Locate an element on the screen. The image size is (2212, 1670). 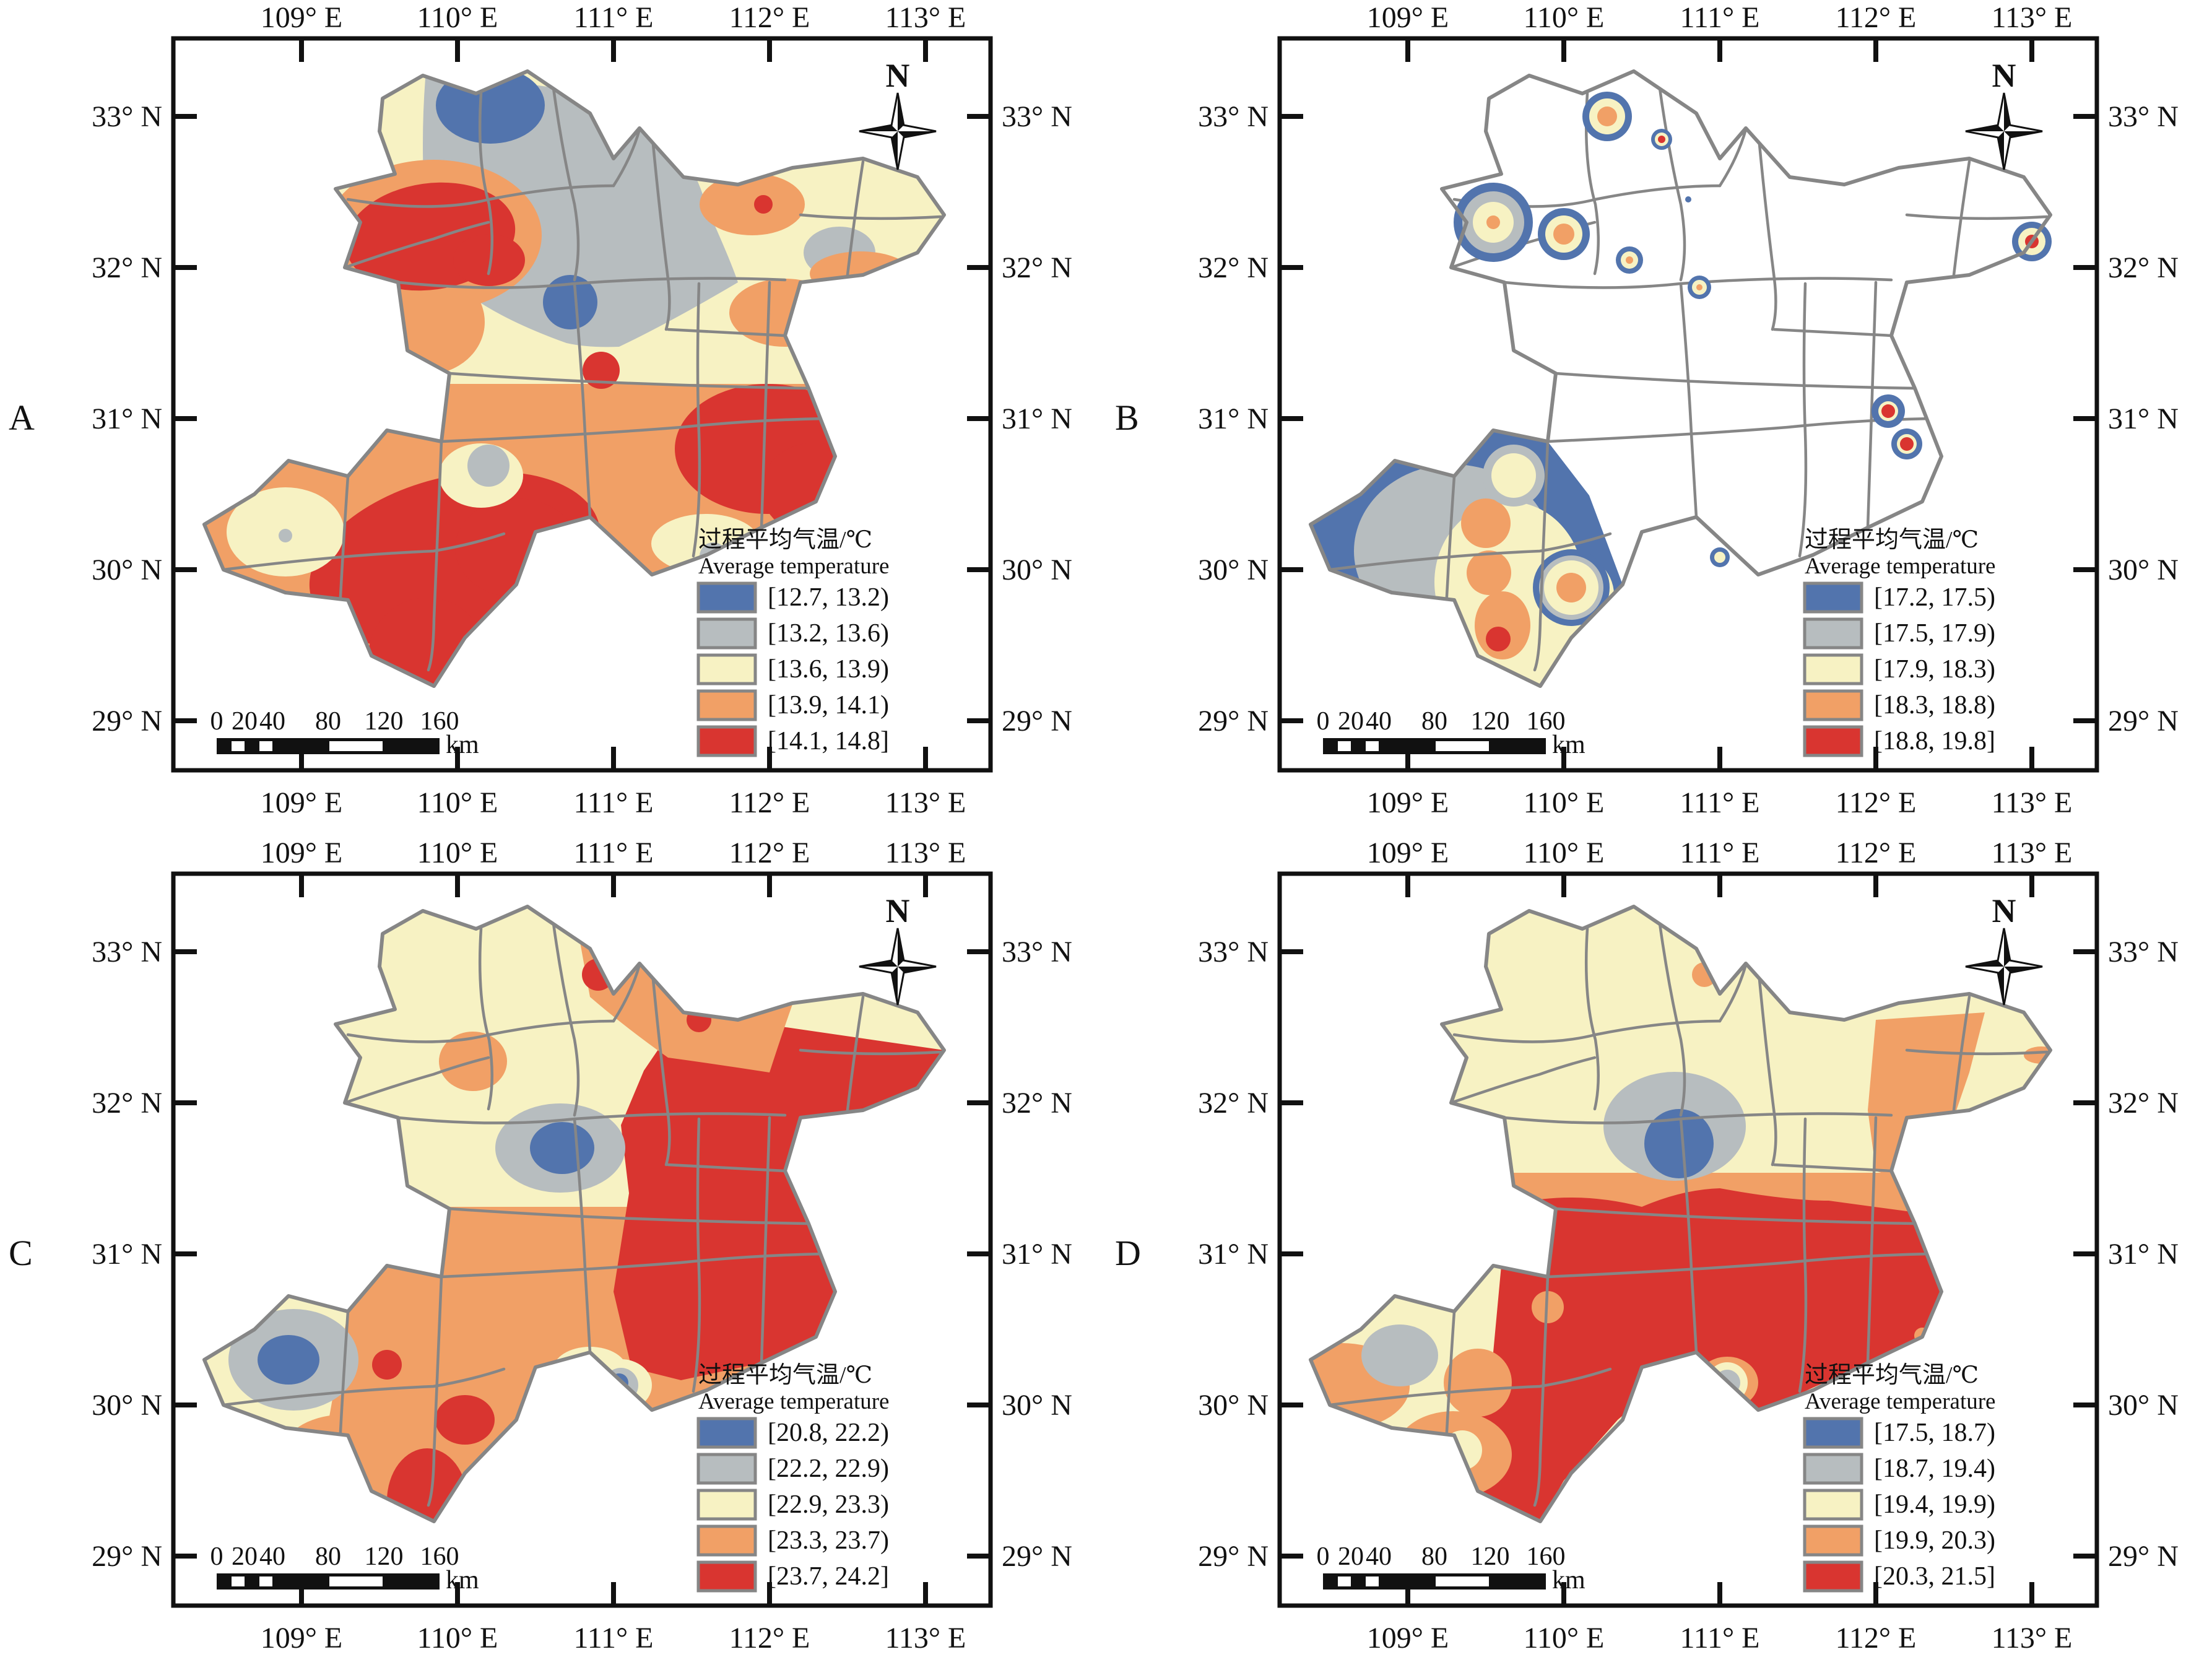
station-symbols is located at coordinates (1752, 329).